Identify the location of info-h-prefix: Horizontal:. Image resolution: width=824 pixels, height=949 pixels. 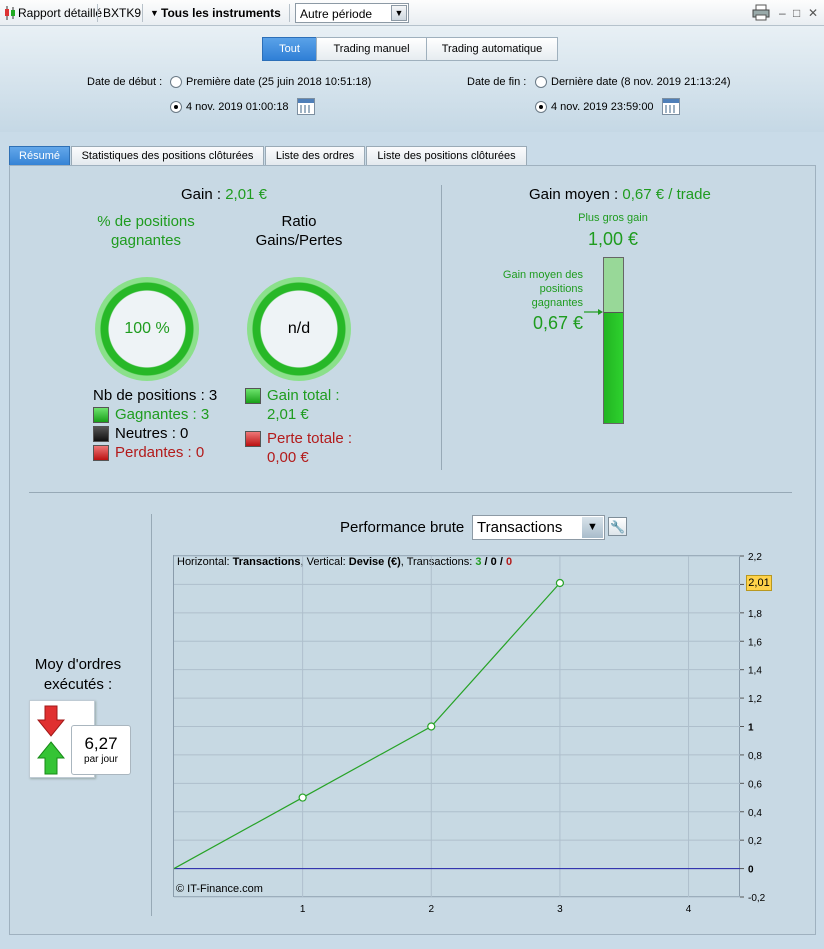
(205, 562).